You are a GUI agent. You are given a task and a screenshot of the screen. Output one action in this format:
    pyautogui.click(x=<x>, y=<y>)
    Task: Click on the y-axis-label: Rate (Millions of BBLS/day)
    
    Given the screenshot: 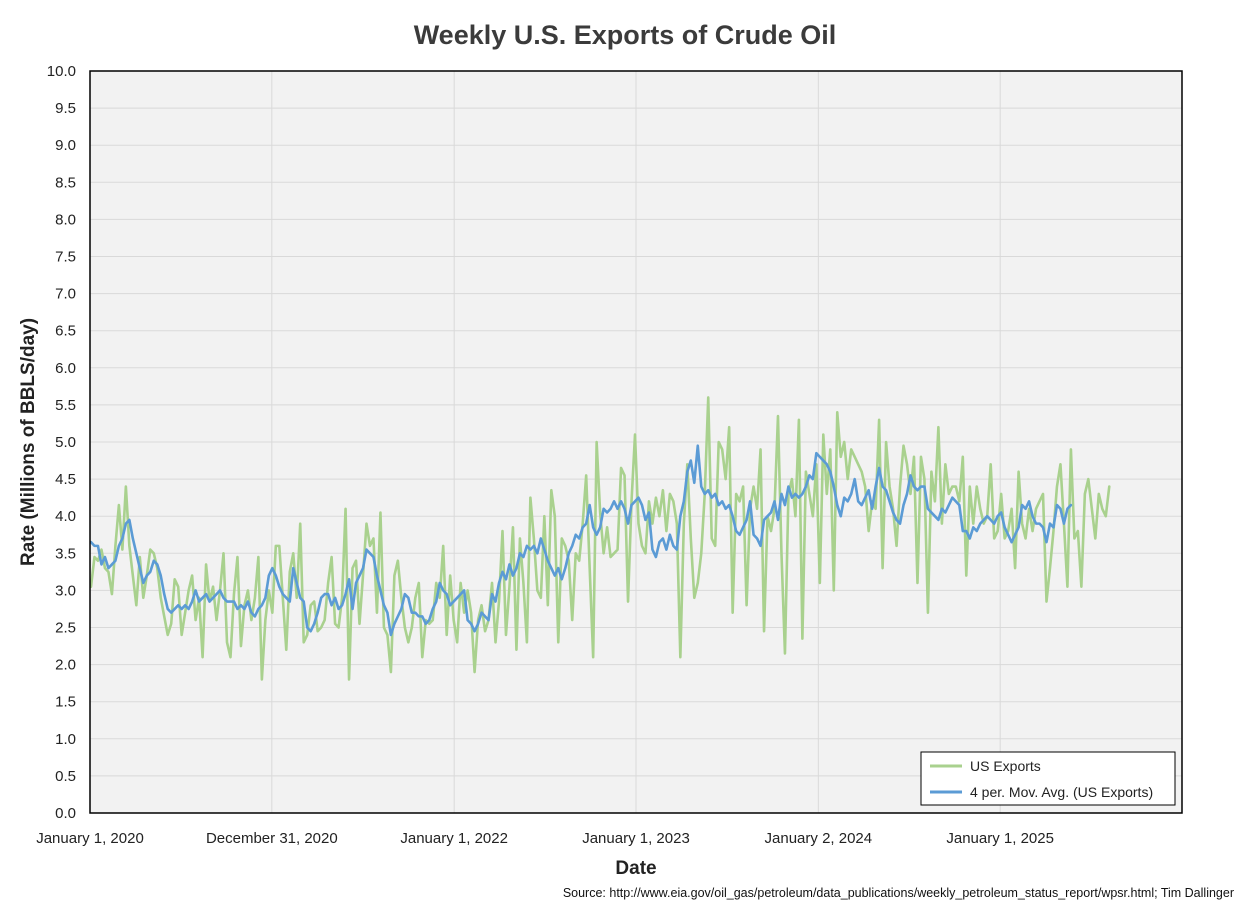 What is the action you would take?
    pyautogui.click(x=28, y=442)
    